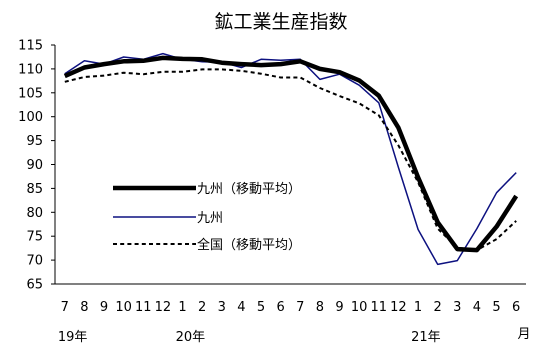 The height and width of the screenshot is (345, 533). What do you see at coordinates (294, 322) in the screenshot?
I see `x-axis: 7 8 9 10 11 12 1 2 3 4 5 6 7 8 9 10 11 12 1 2 3 4 5 619年 20年 21年月` at bounding box center [294, 322].